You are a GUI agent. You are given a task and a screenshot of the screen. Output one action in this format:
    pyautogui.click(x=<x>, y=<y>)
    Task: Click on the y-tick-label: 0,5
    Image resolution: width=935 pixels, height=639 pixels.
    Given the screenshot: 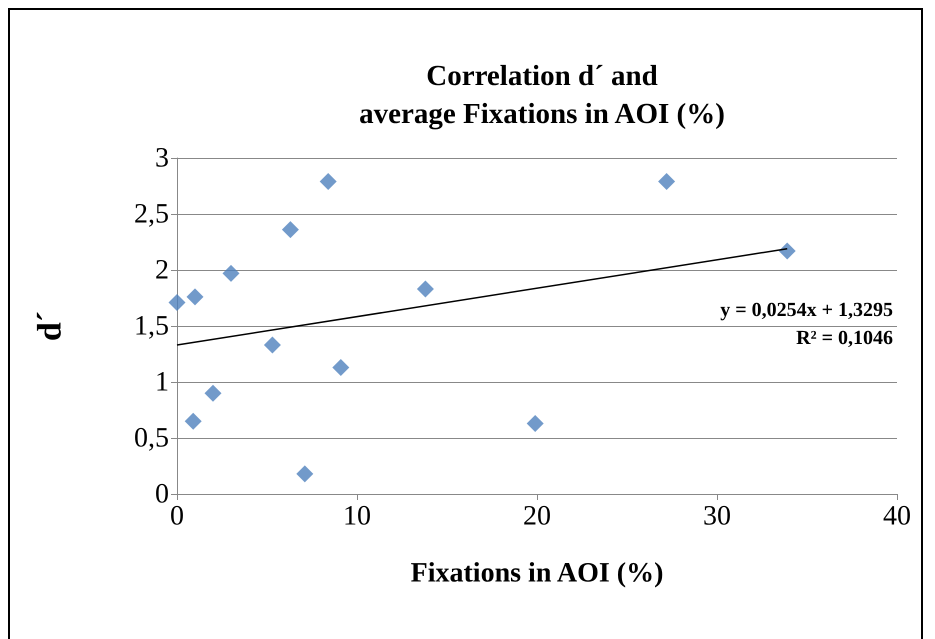 What is the action you would take?
    pyautogui.click(x=151, y=438)
    